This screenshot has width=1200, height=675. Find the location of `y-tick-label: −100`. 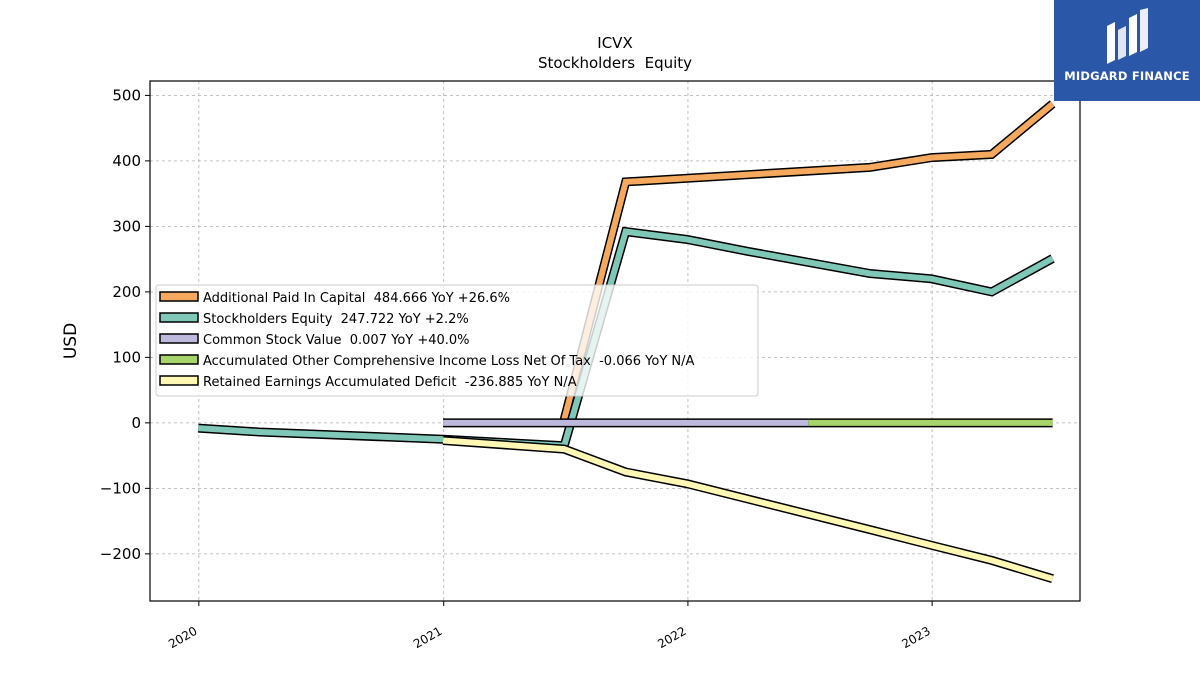

y-tick-label: −100 is located at coordinates (120, 488).